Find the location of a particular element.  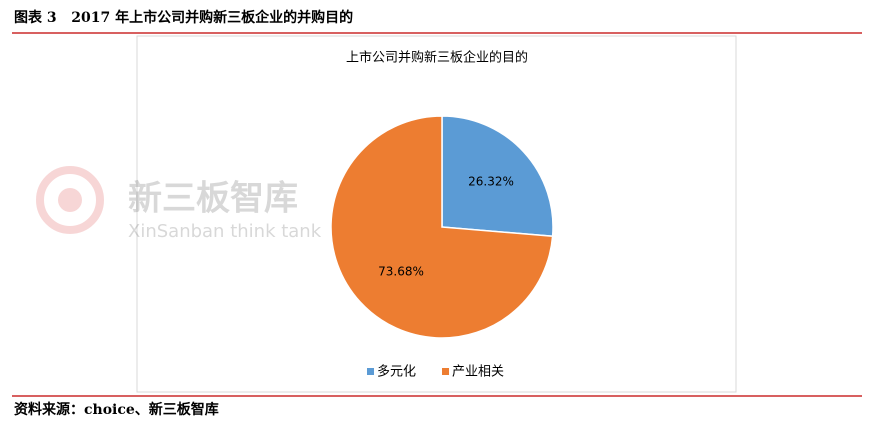

watermark-logo-core is located at coordinates (70, 200).